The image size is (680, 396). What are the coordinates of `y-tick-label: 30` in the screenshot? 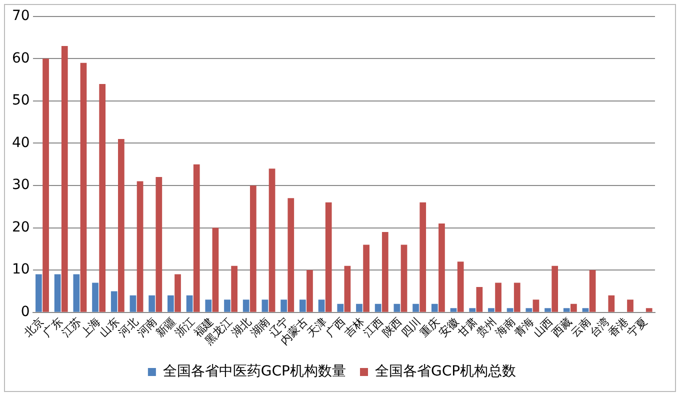 It's located at (21, 185).